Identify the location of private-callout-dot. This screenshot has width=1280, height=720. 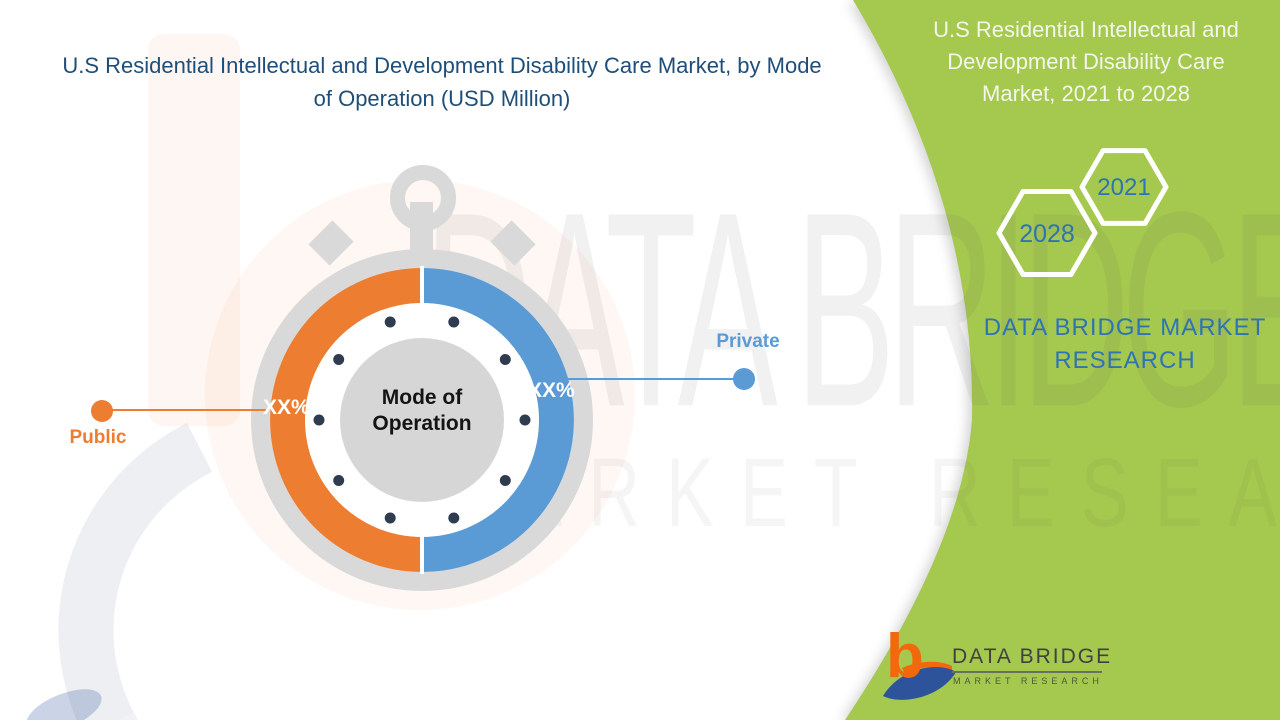
(744, 379).